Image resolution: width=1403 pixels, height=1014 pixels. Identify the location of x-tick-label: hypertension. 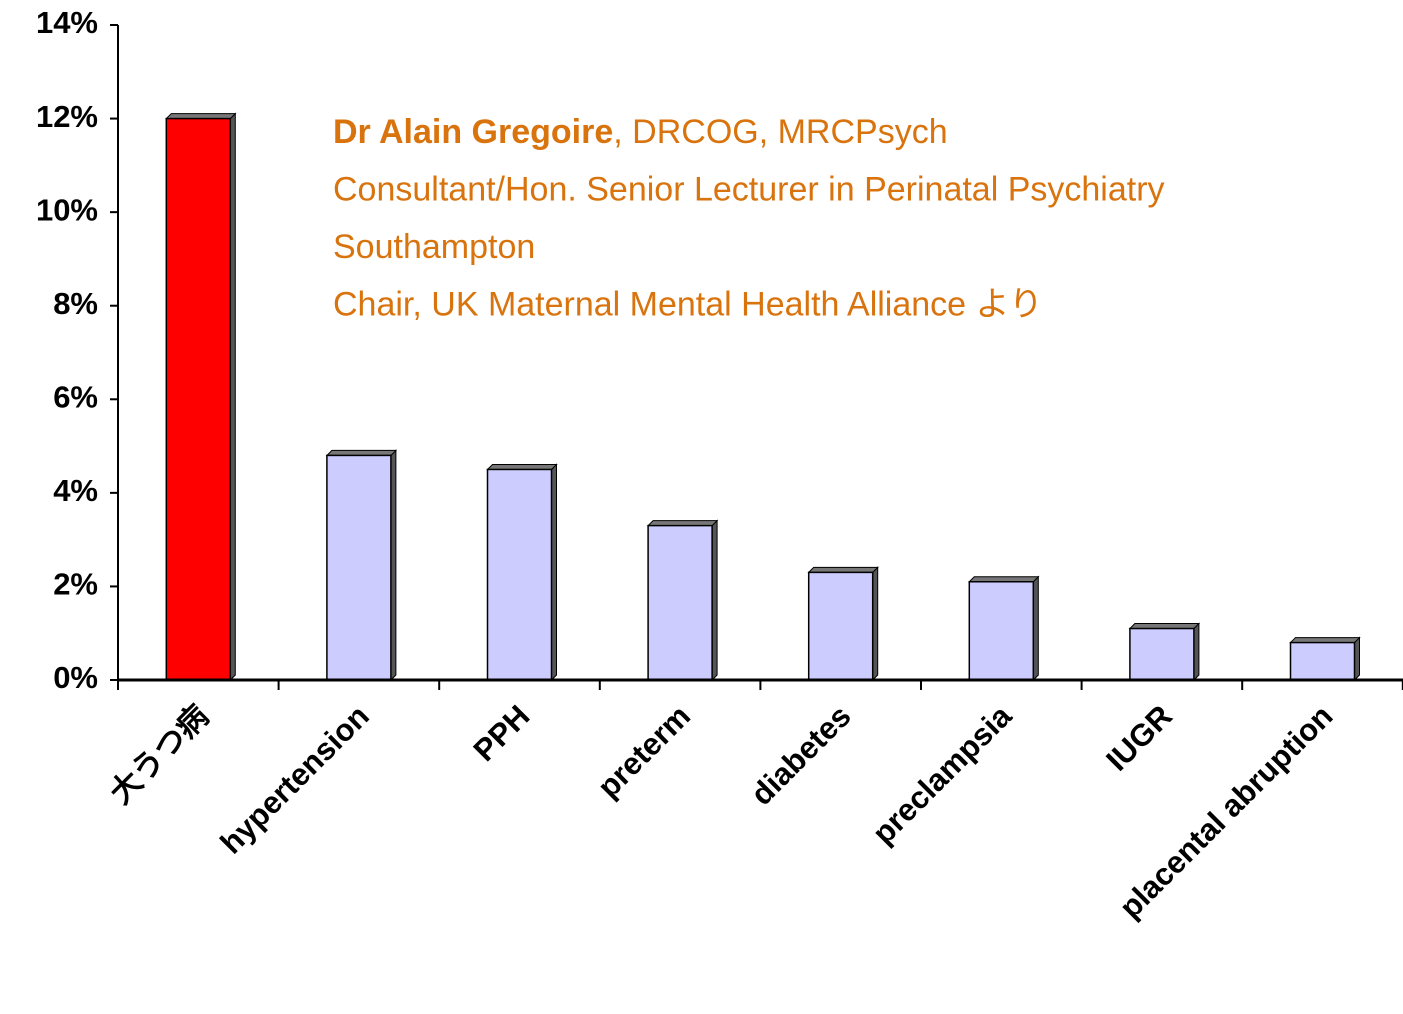
(294, 779).